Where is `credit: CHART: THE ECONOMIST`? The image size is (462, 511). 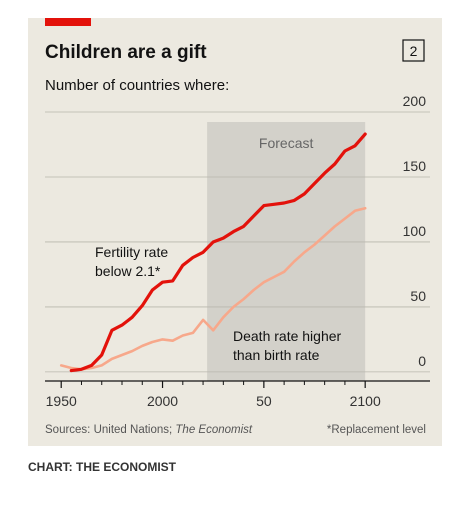
credit: CHART: THE ECONOMIST is located at coordinates (102, 467).